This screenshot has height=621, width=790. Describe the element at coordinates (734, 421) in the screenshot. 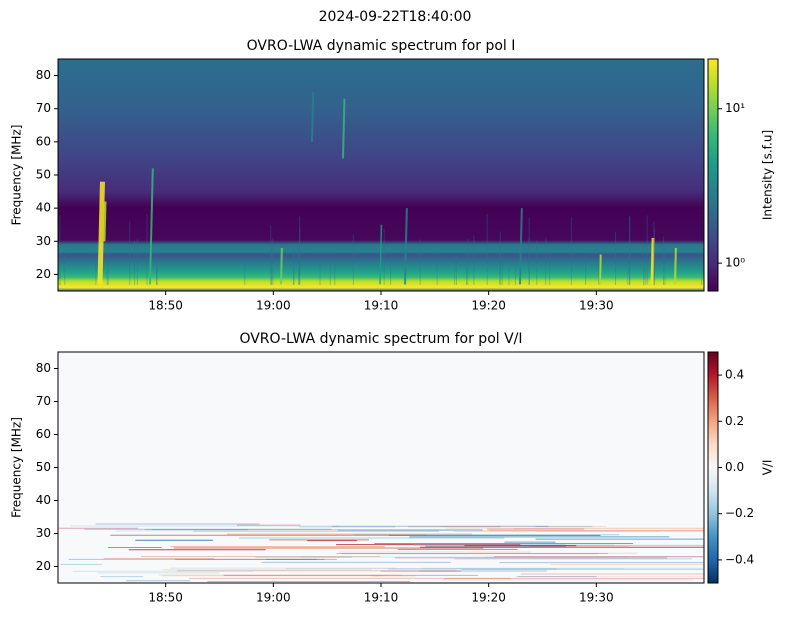

I see `colorbar-tick-label: 0.2` at that location.